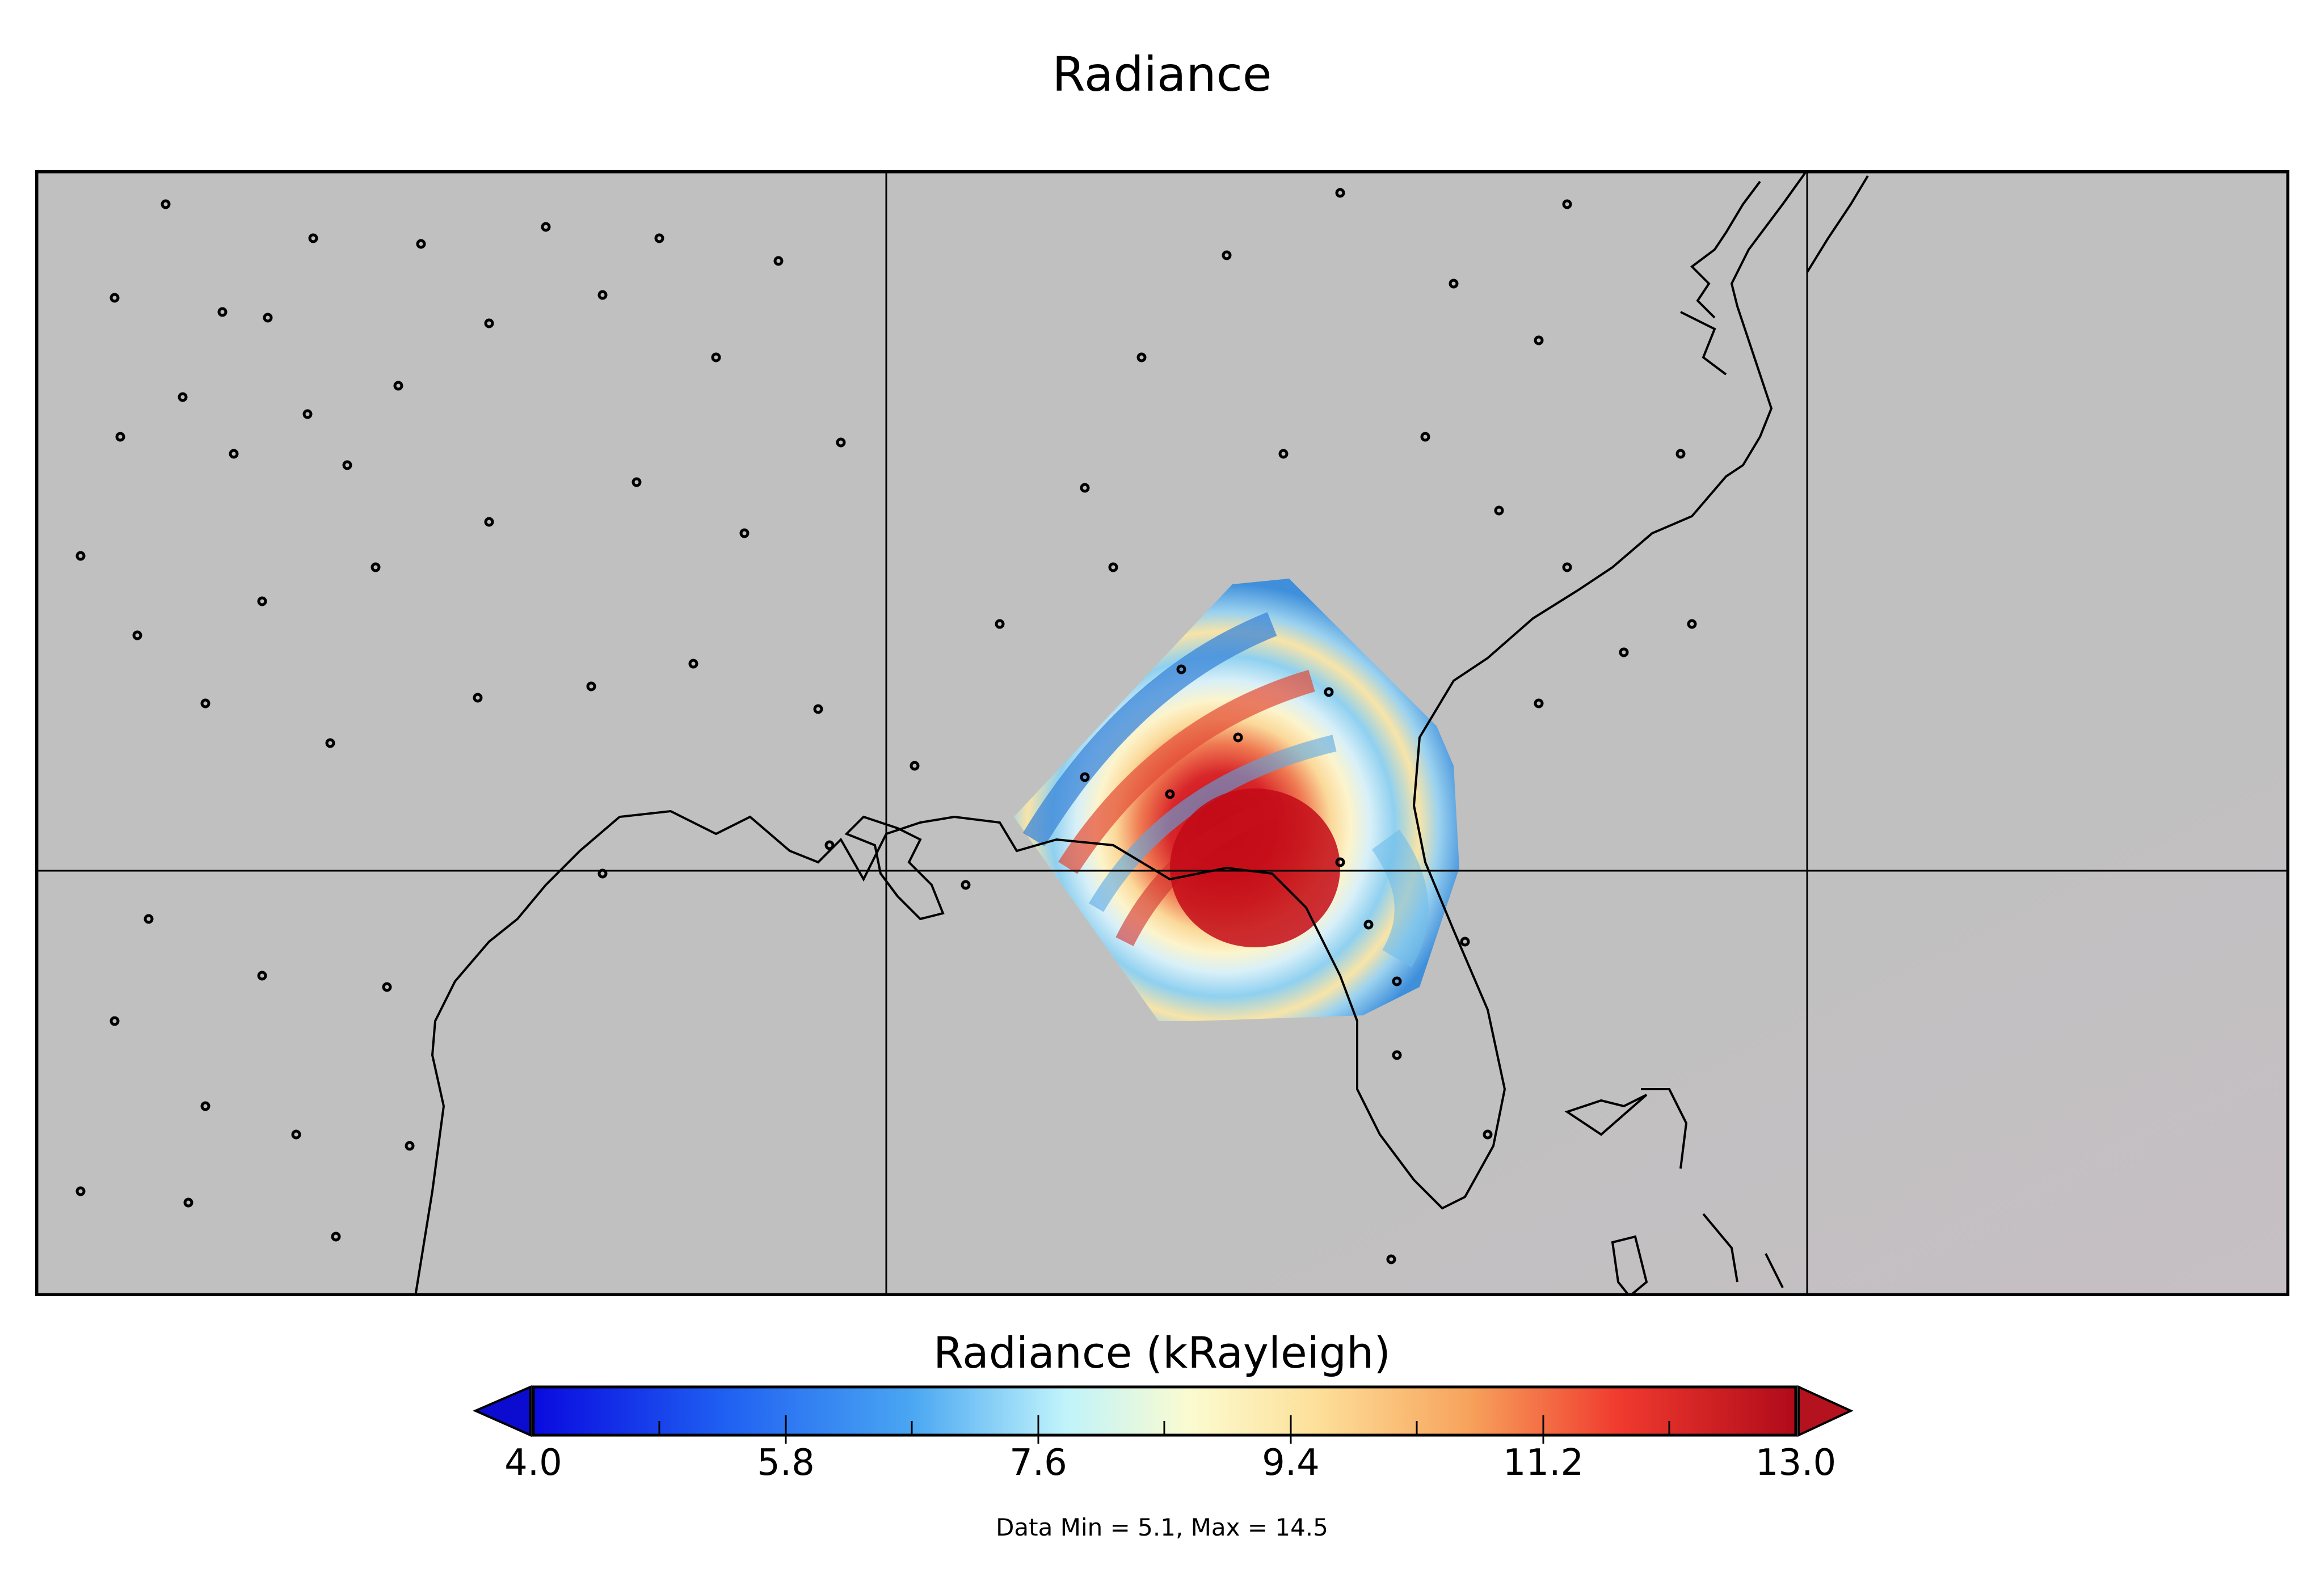 The image size is (2324, 1573). I want to click on under-arrow-icon, so click(502, 1411).